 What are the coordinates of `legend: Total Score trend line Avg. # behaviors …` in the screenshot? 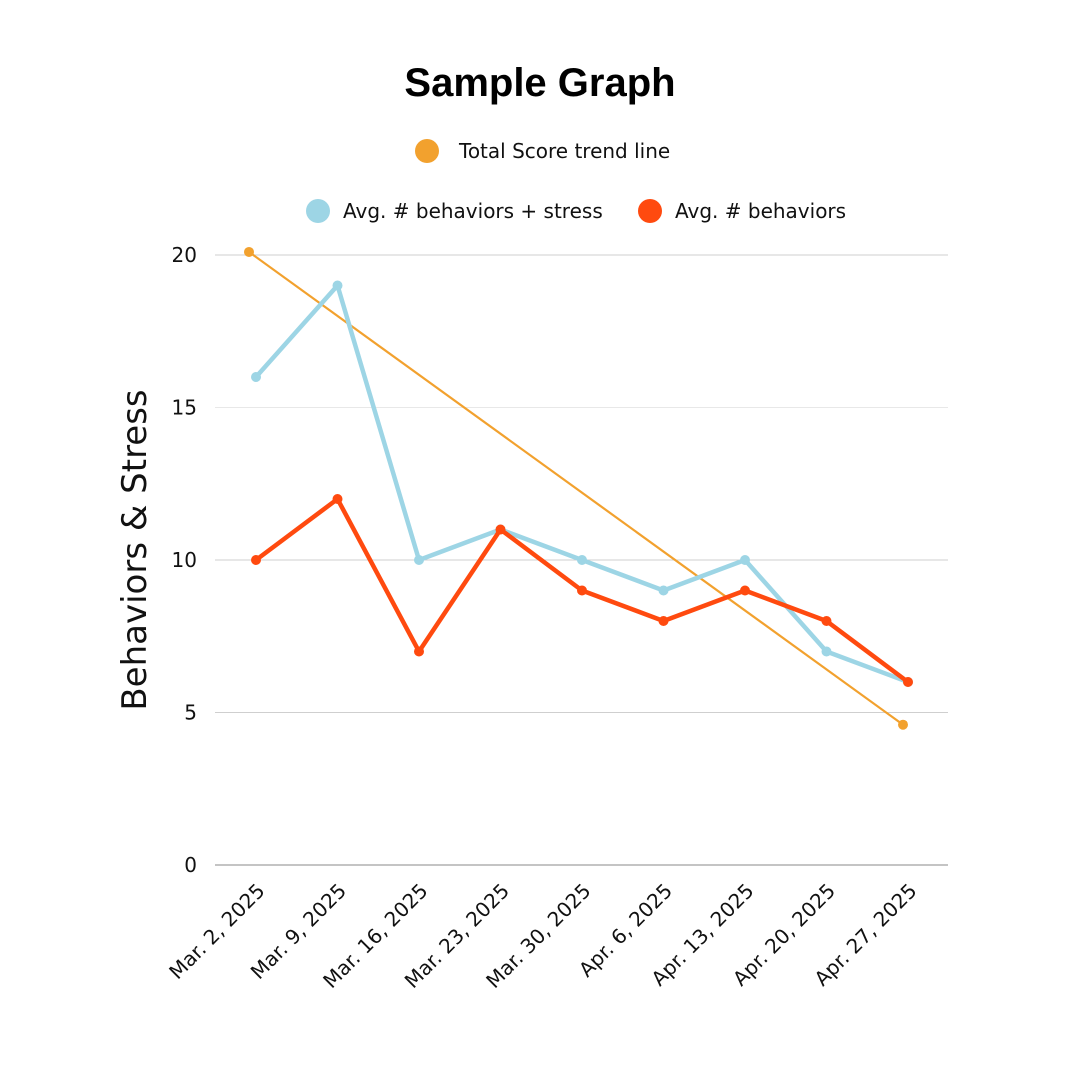 It's located at (576, 181).